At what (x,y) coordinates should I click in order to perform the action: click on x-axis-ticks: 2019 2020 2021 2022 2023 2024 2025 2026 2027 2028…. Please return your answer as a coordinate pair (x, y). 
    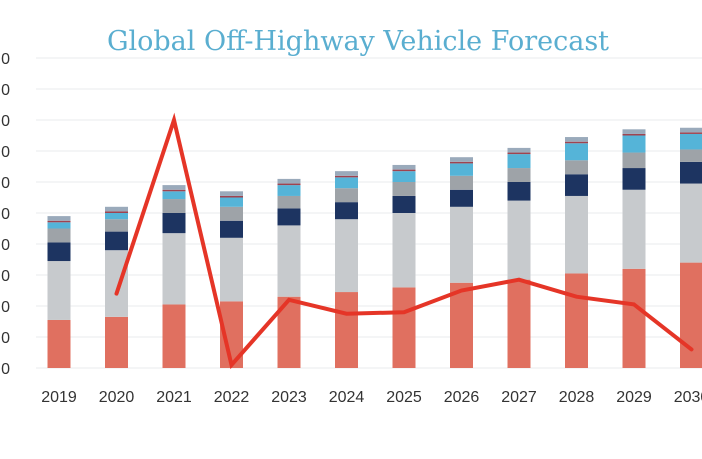
    Looking at the image, I should click on (371, 397).